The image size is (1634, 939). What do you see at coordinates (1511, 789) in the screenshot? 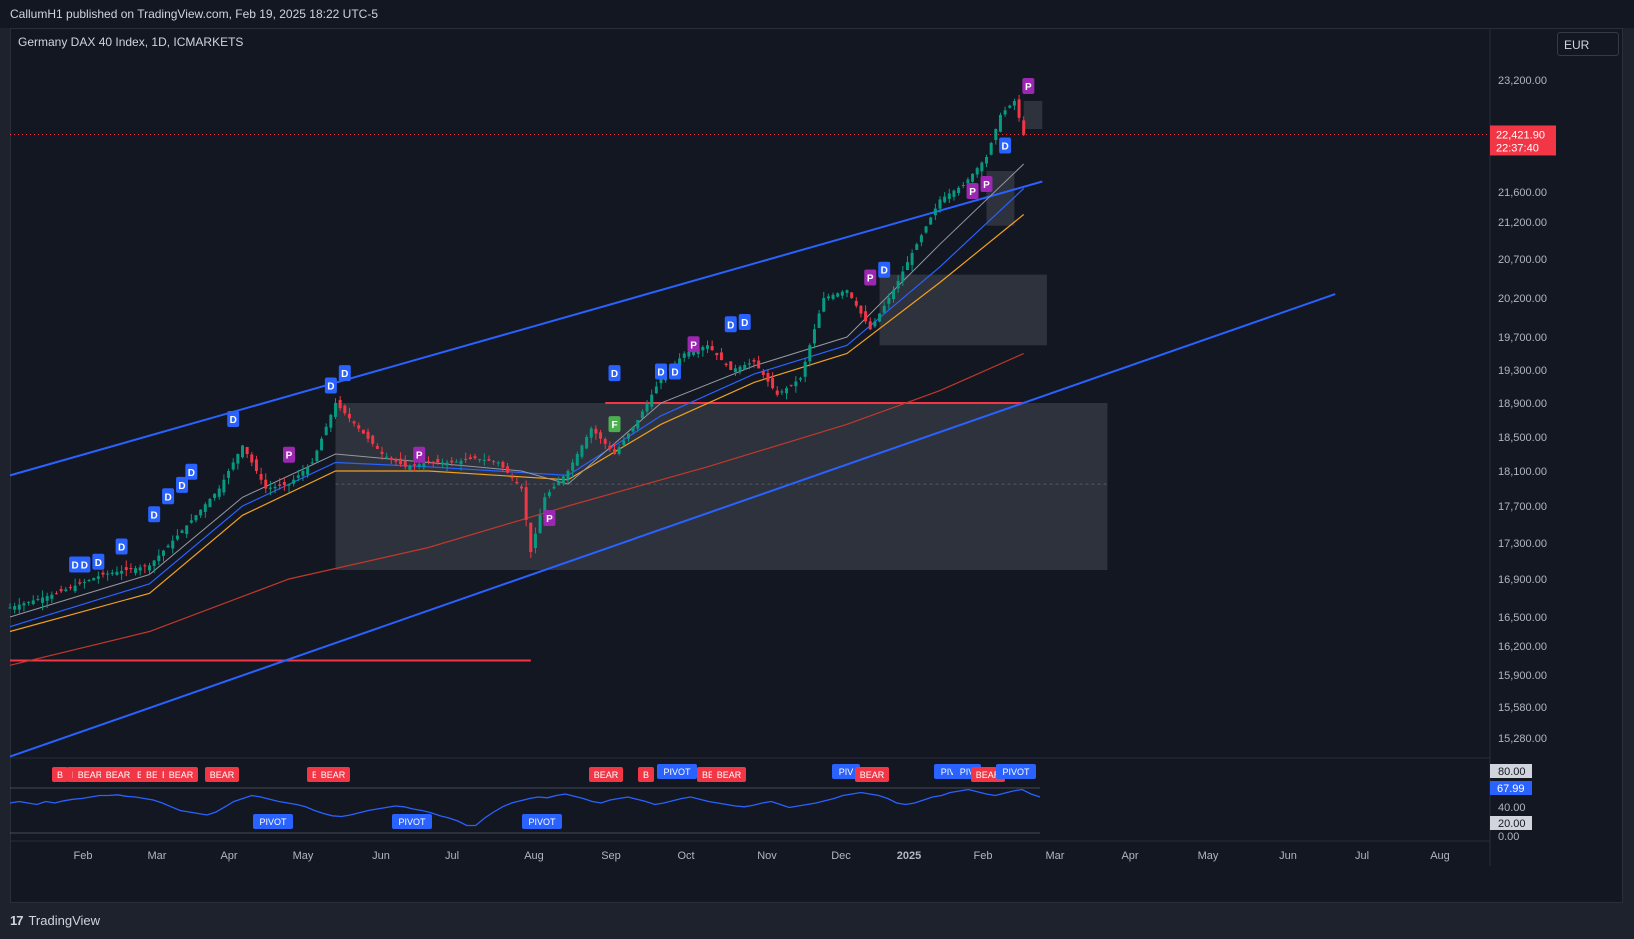
I see `osc-current-value: 67.99` at bounding box center [1511, 789].